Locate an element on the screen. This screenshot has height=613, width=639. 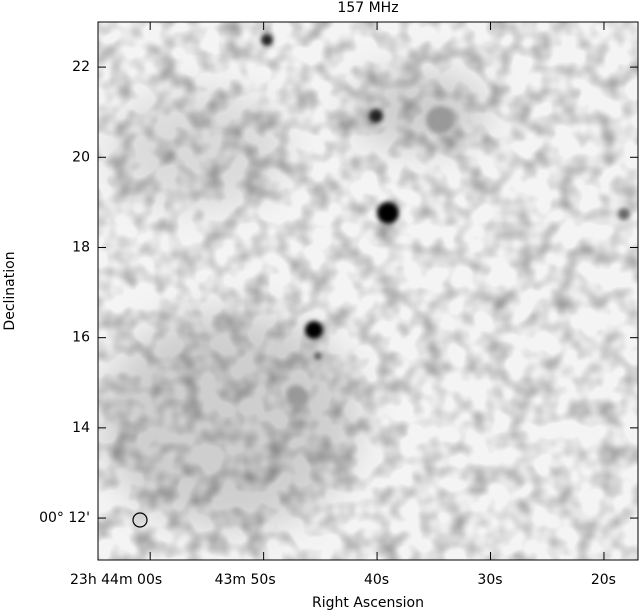
y-tick-label: 16 is located at coordinates (81, 338).